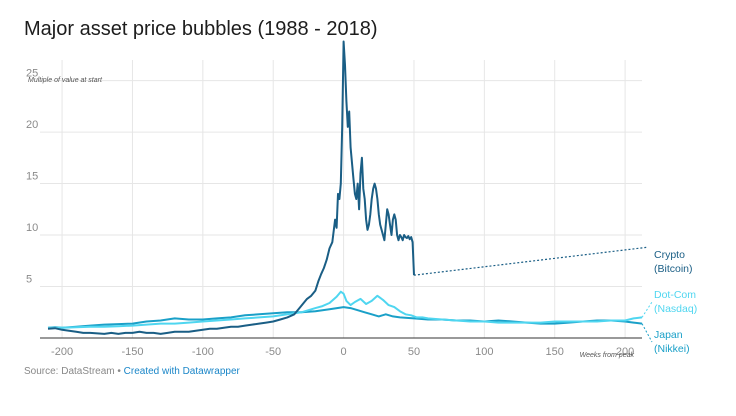 The width and height of the screenshot is (736, 416). I want to click on x-tick-label-6: 100, so click(484, 352).